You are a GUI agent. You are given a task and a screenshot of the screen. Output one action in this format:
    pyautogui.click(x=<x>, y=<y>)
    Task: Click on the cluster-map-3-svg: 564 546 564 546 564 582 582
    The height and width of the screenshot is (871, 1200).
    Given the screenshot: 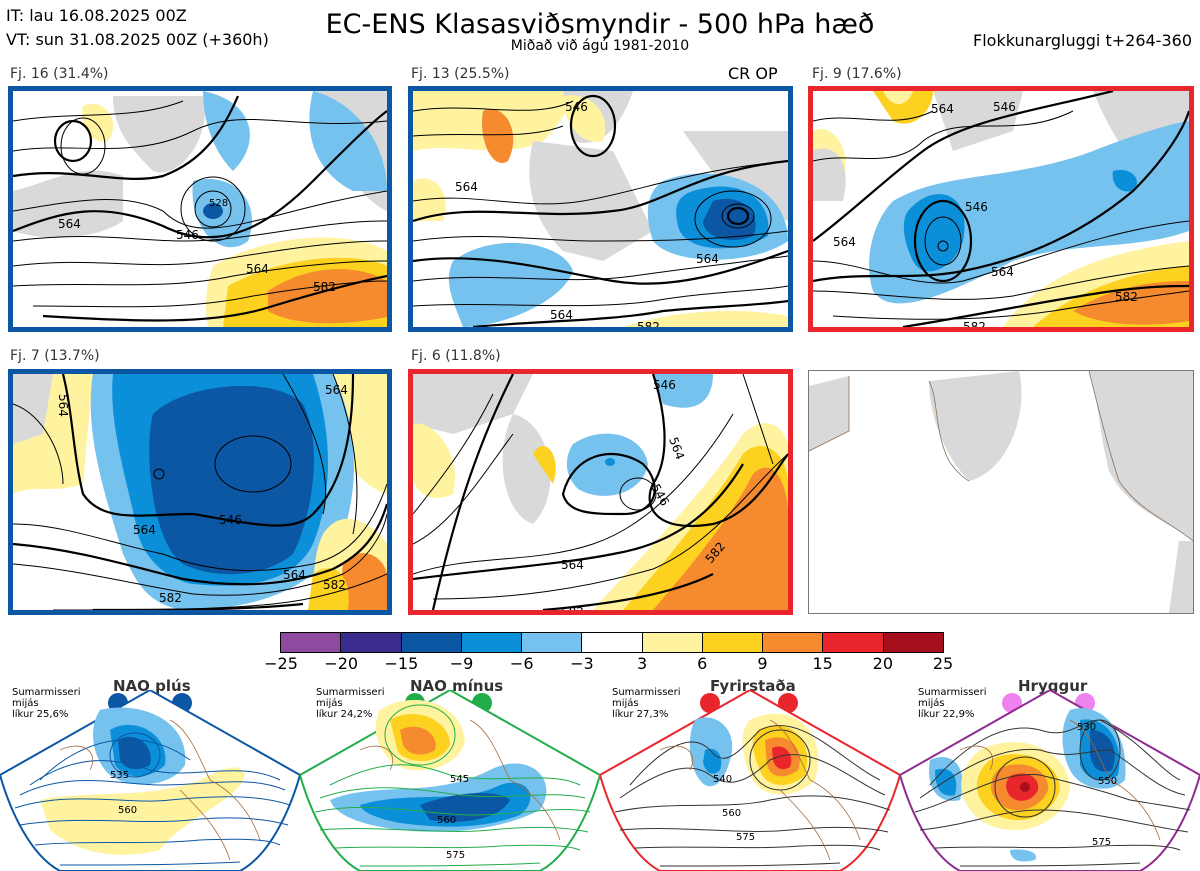 What is the action you would take?
    pyautogui.click(x=1001, y=209)
    